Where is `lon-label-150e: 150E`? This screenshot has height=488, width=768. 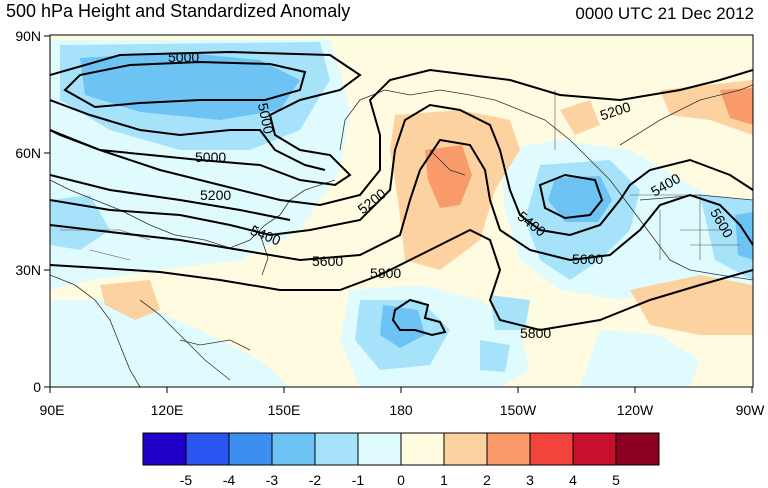 lon-label-150e: 150E is located at coordinates (284, 410).